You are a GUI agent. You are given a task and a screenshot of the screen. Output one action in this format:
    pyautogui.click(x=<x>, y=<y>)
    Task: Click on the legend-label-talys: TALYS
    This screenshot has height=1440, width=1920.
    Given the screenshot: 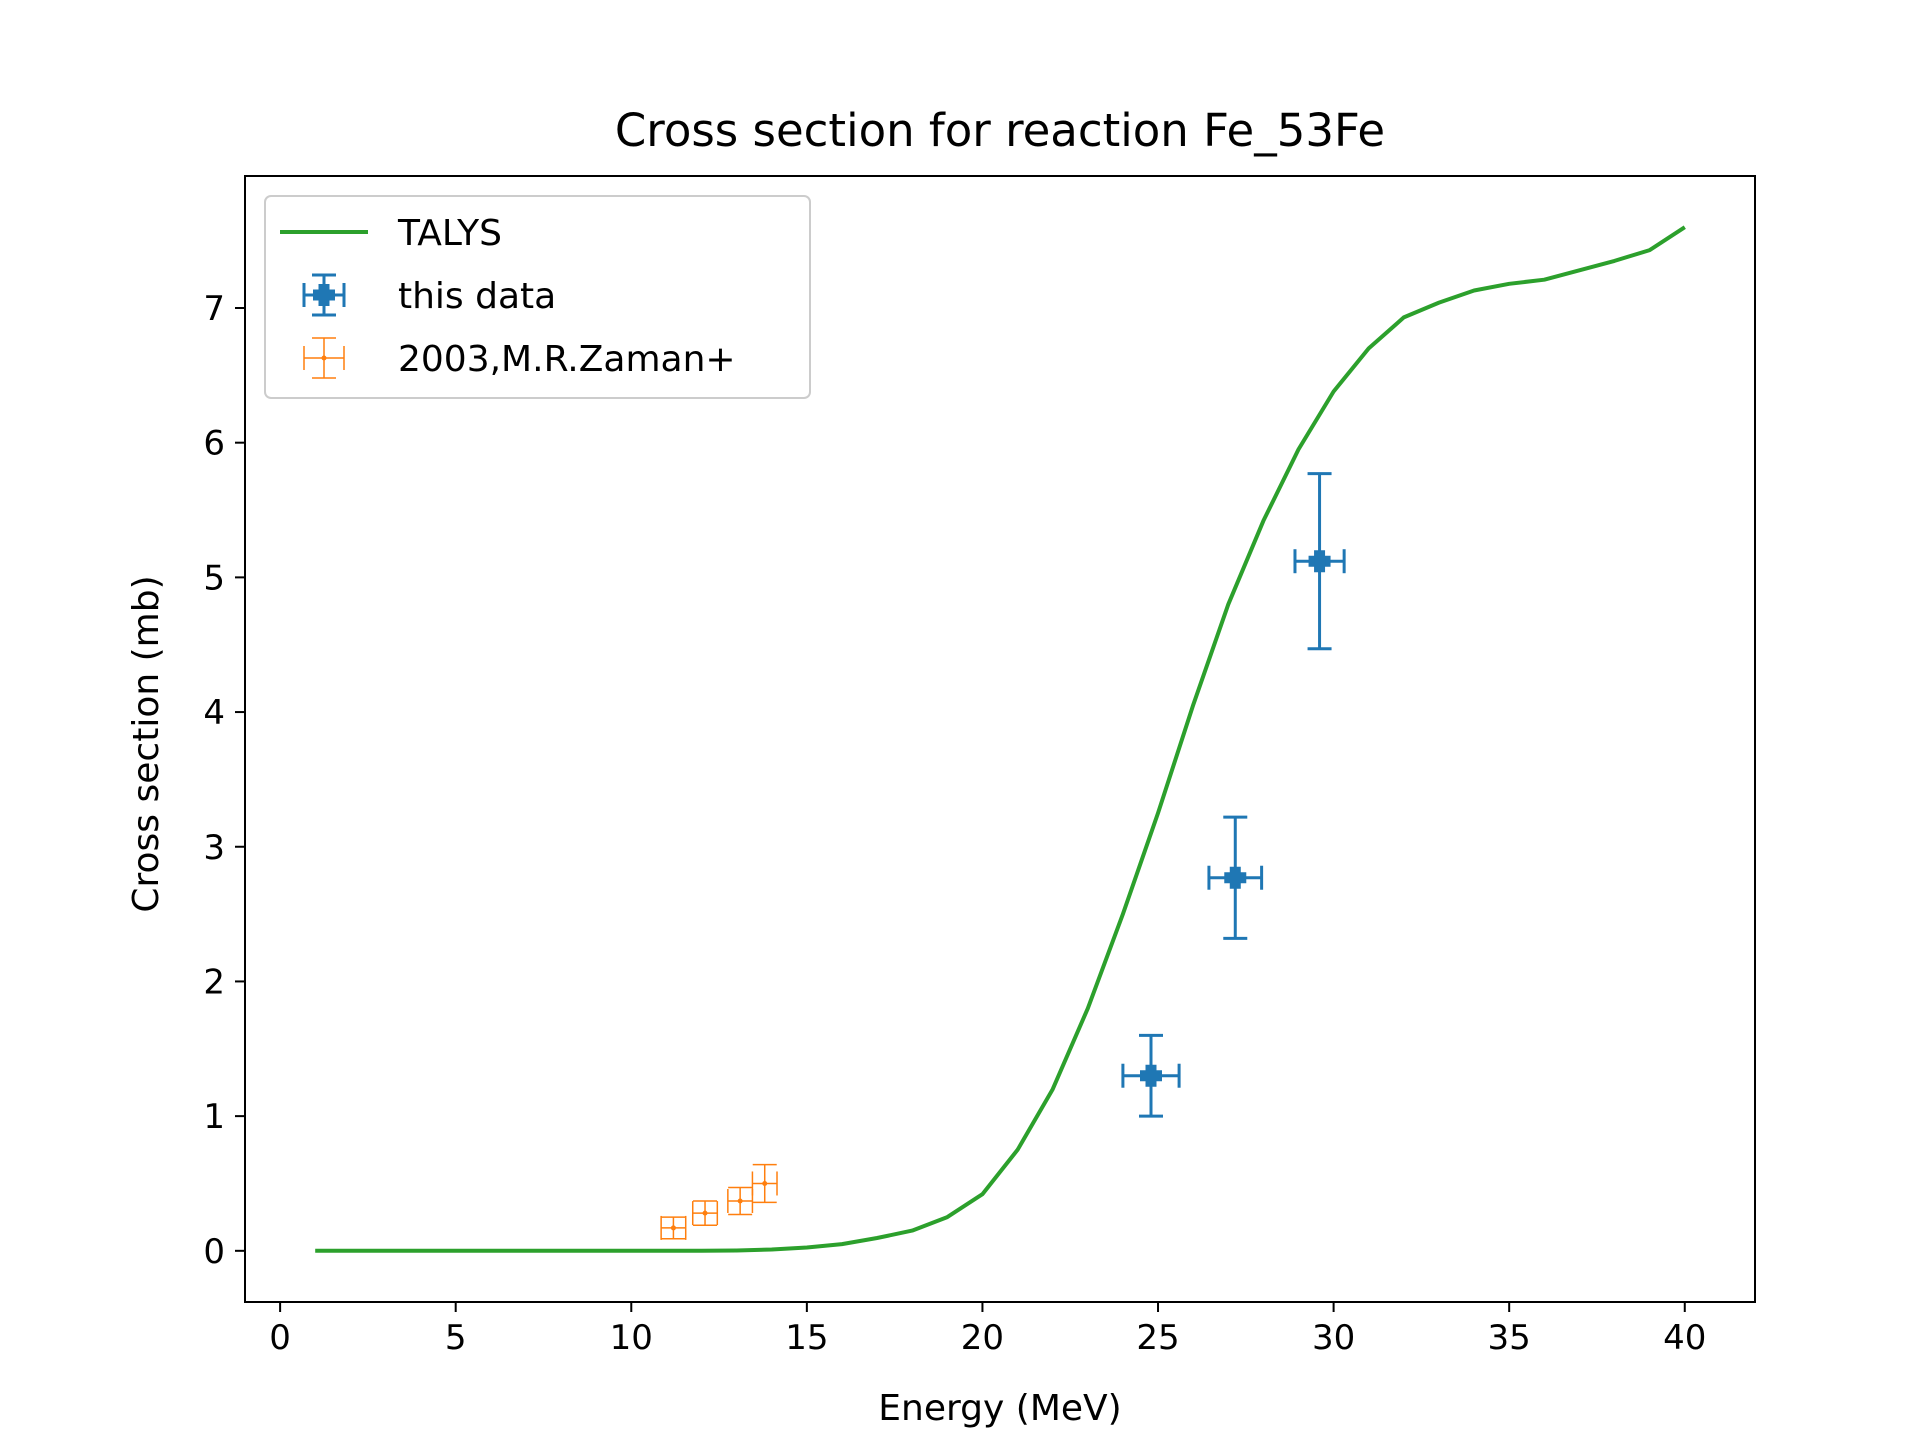 What is the action you would take?
    pyautogui.click(x=449, y=233)
    